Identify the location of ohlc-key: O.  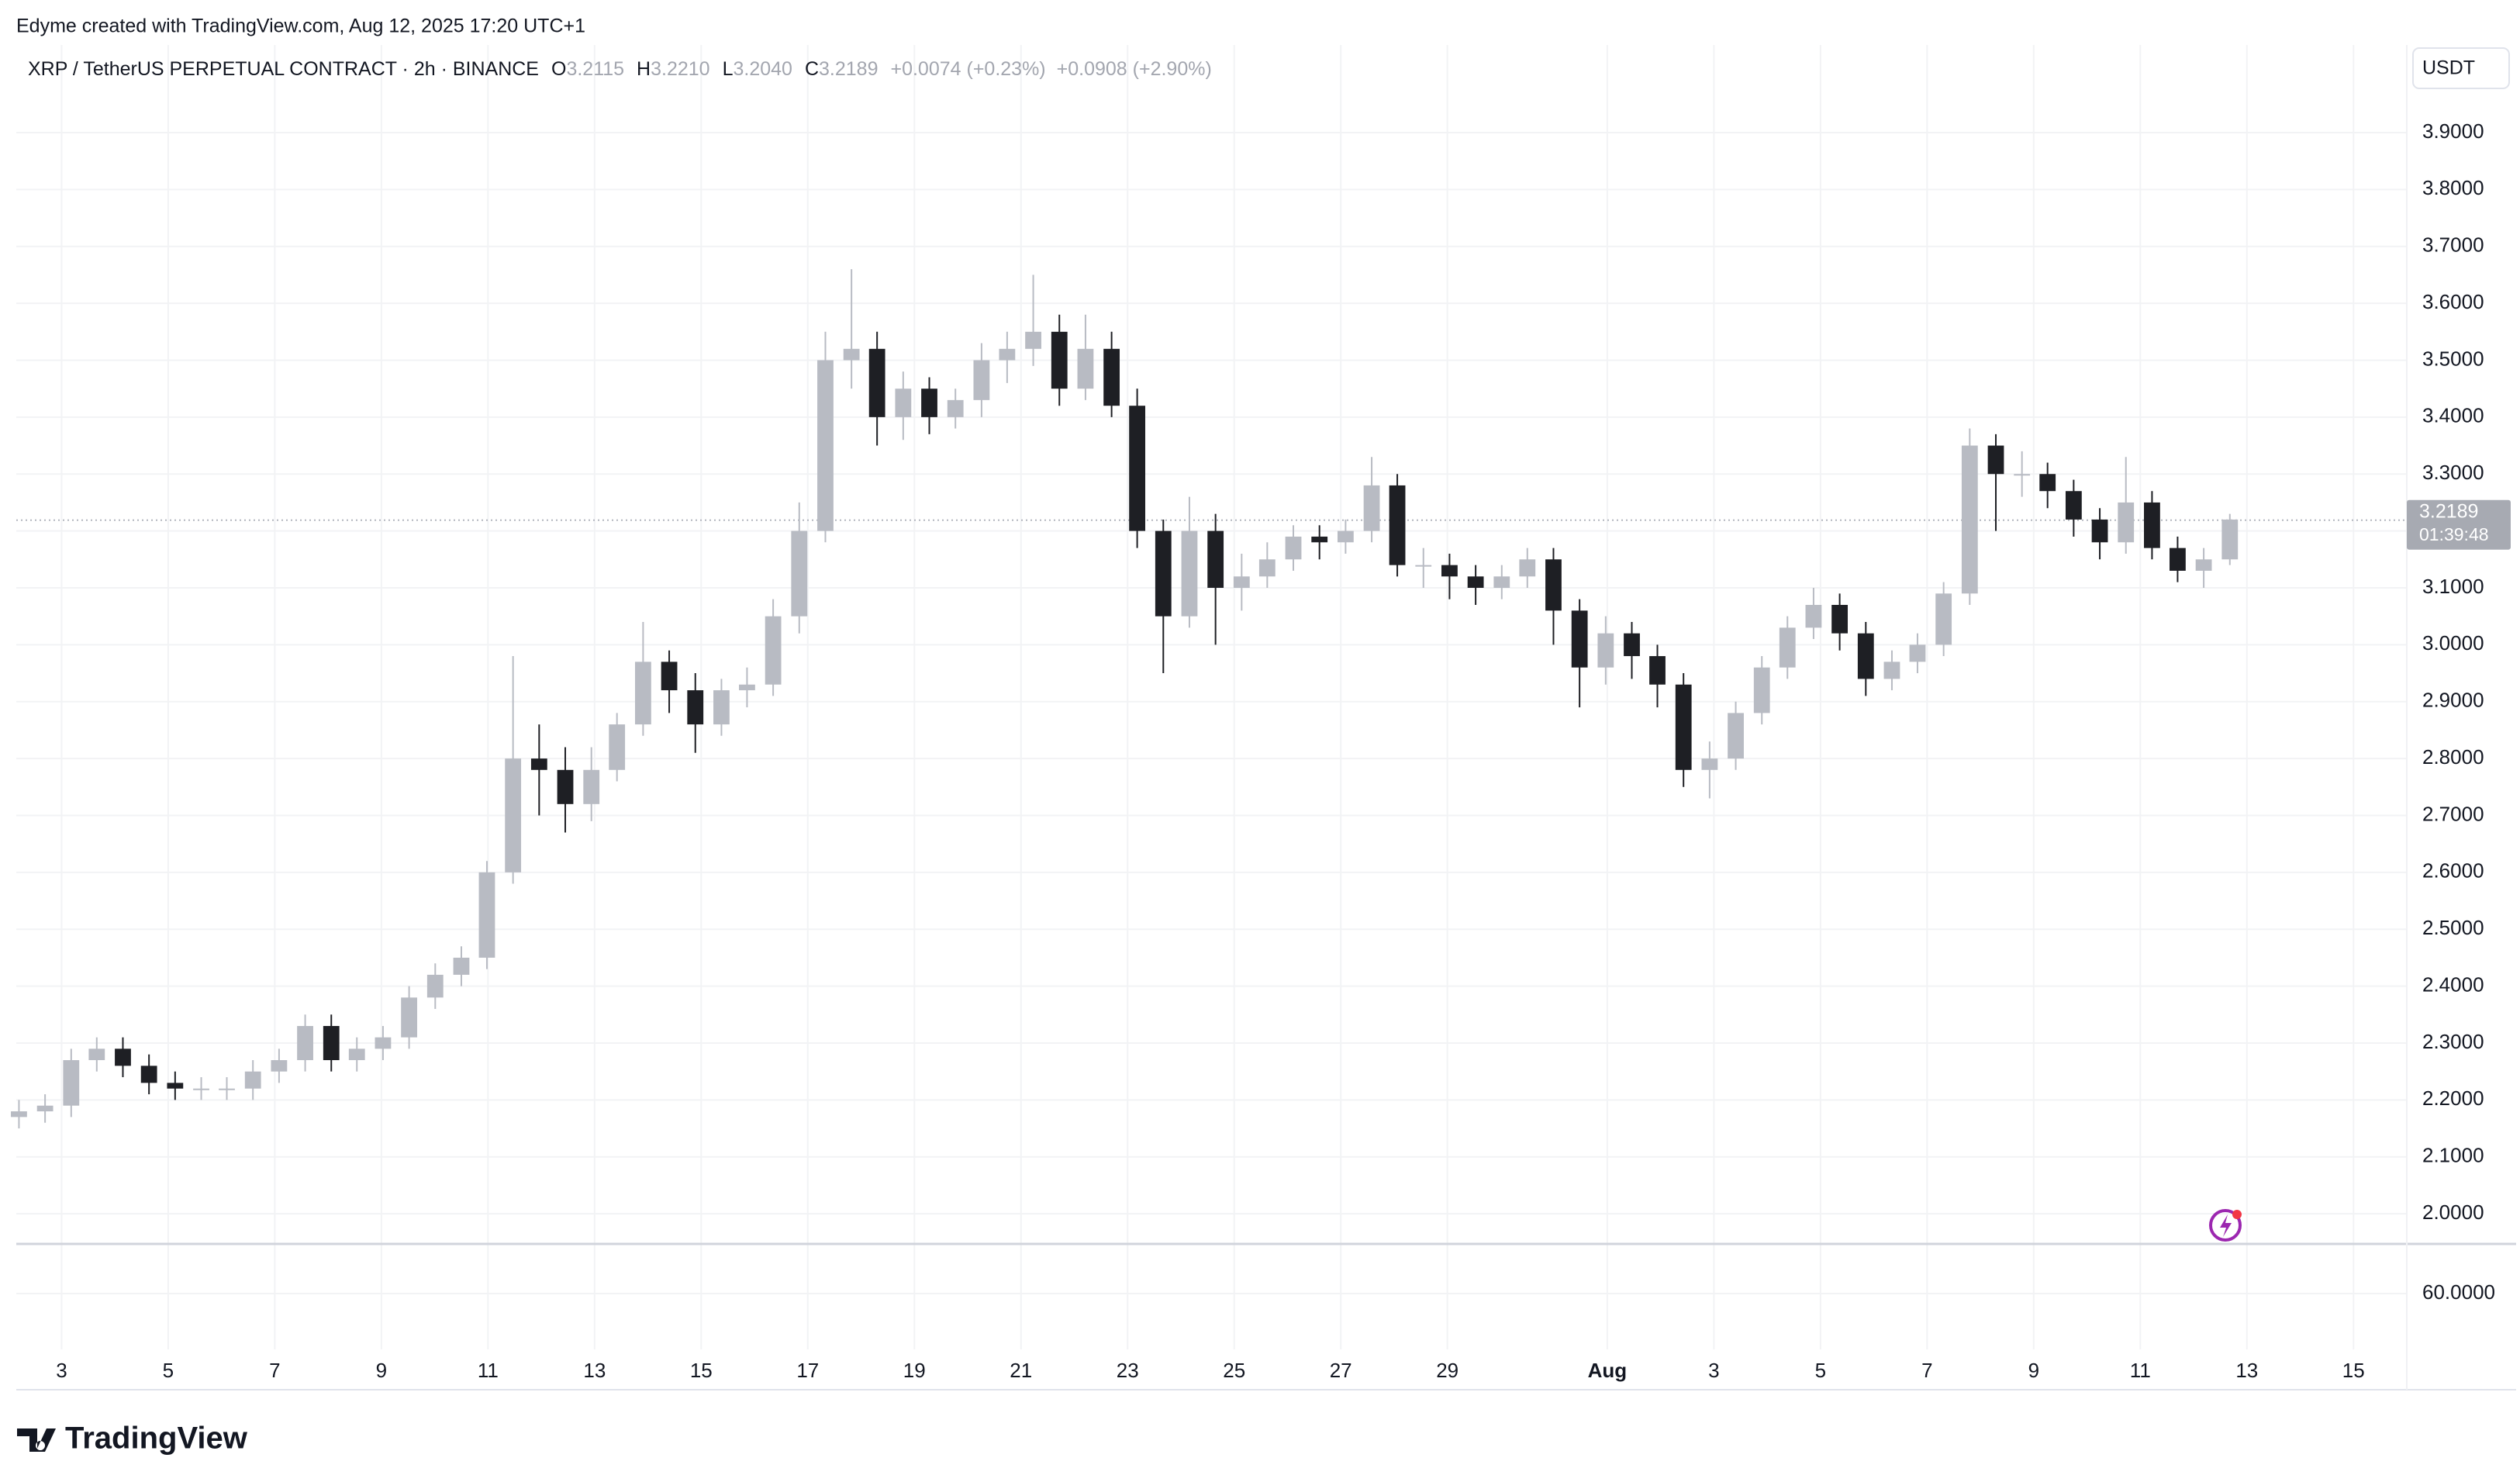
(558, 69).